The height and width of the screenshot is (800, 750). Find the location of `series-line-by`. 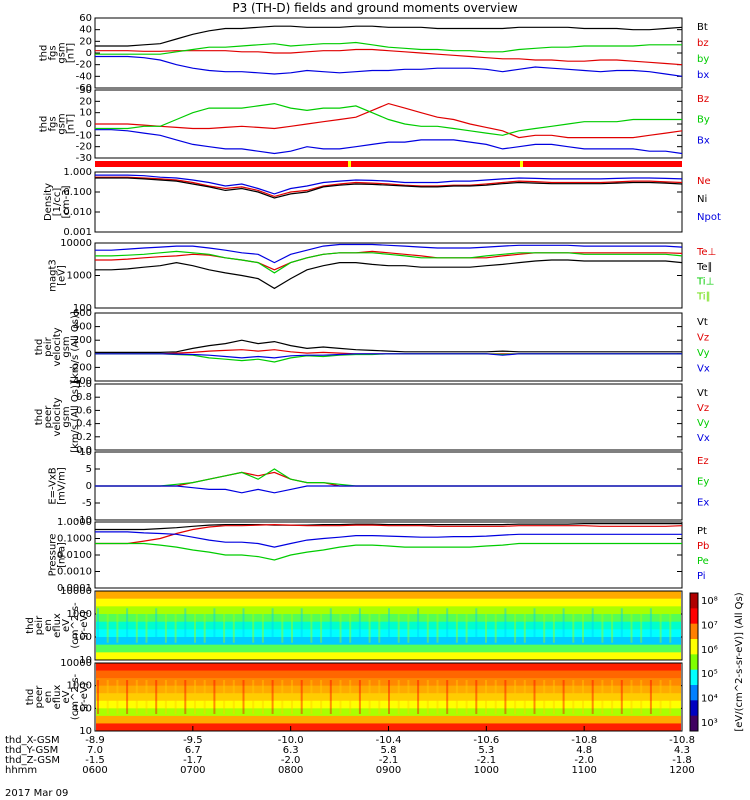

series-line-by is located at coordinates (388, 48).